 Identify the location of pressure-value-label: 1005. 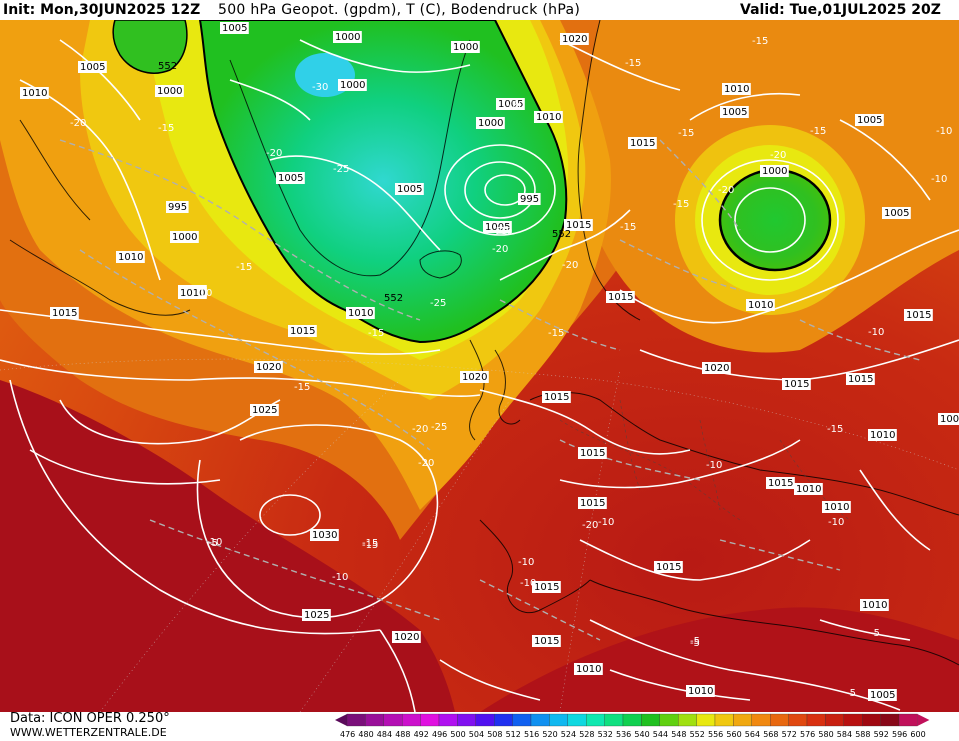
(290, 178).